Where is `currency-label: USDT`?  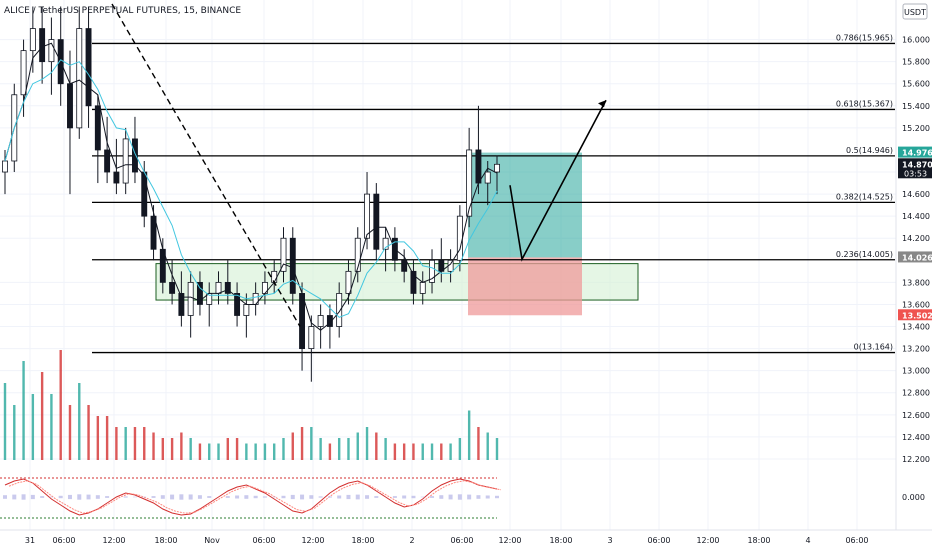
currency-label: USDT is located at coordinates (915, 12).